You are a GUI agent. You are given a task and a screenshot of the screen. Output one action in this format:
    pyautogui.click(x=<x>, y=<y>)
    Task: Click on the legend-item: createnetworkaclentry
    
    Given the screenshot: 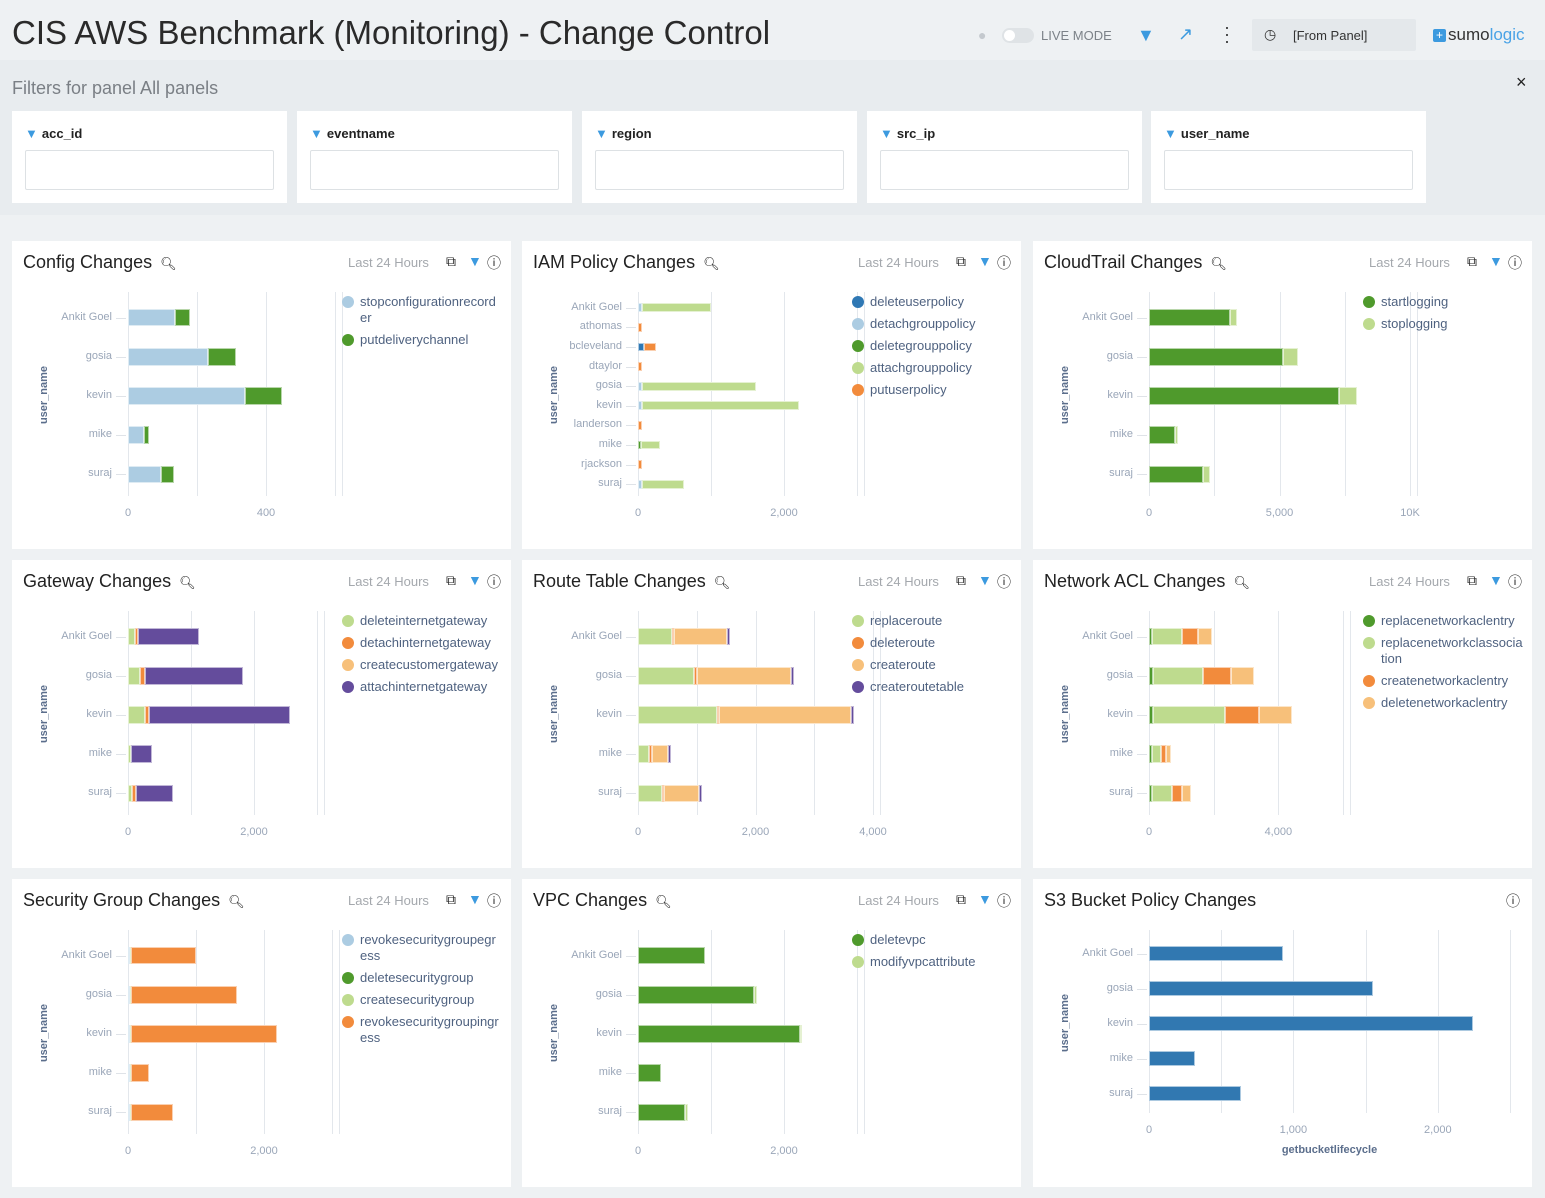 What is the action you would take?
    pyautogui.click(x=1443, y=681)
    